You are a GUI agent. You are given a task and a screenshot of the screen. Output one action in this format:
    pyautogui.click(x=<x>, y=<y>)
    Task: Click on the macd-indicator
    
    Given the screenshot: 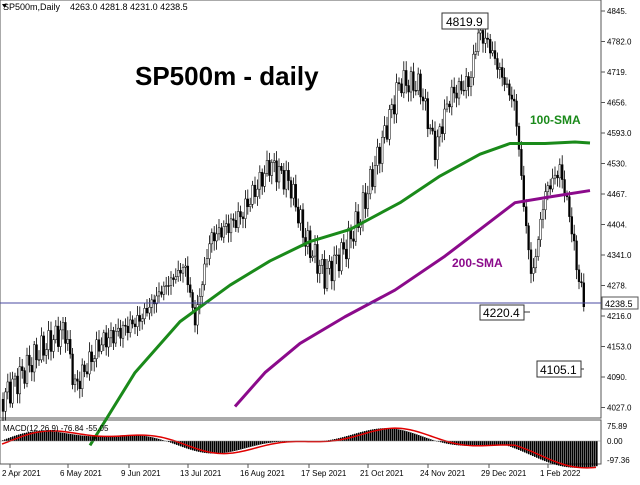 What is the action you would take?
    pyautogui.click(x=300, y=448)
    